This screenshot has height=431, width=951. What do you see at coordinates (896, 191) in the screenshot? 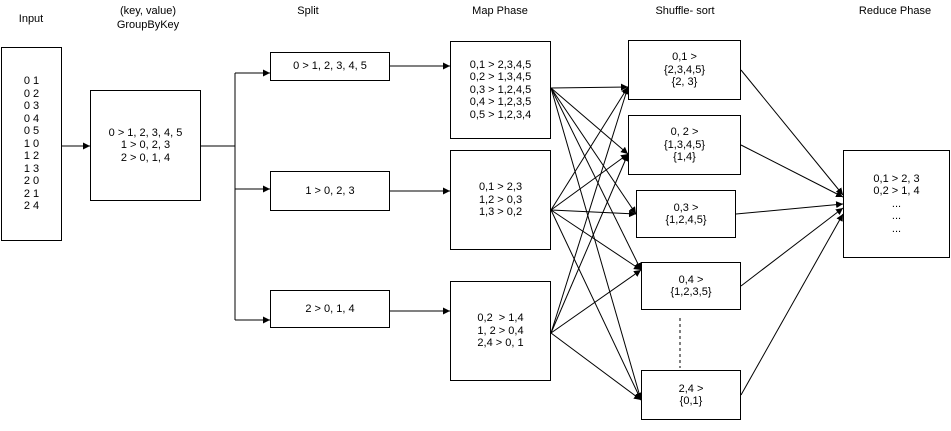
I see `reduce-box-line: 0,2 > 1, 4` at bounding box center [896, 191].